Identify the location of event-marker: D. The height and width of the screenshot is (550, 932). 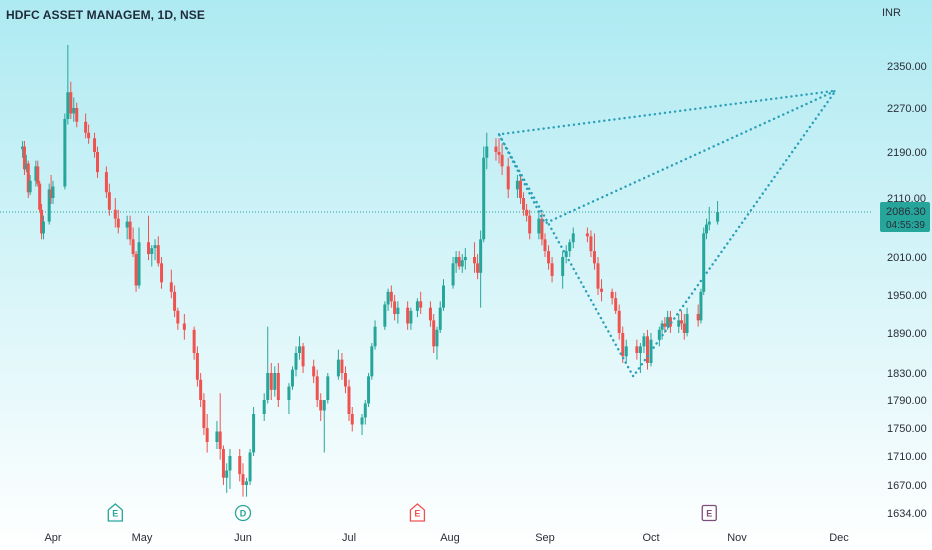
(243, 513).